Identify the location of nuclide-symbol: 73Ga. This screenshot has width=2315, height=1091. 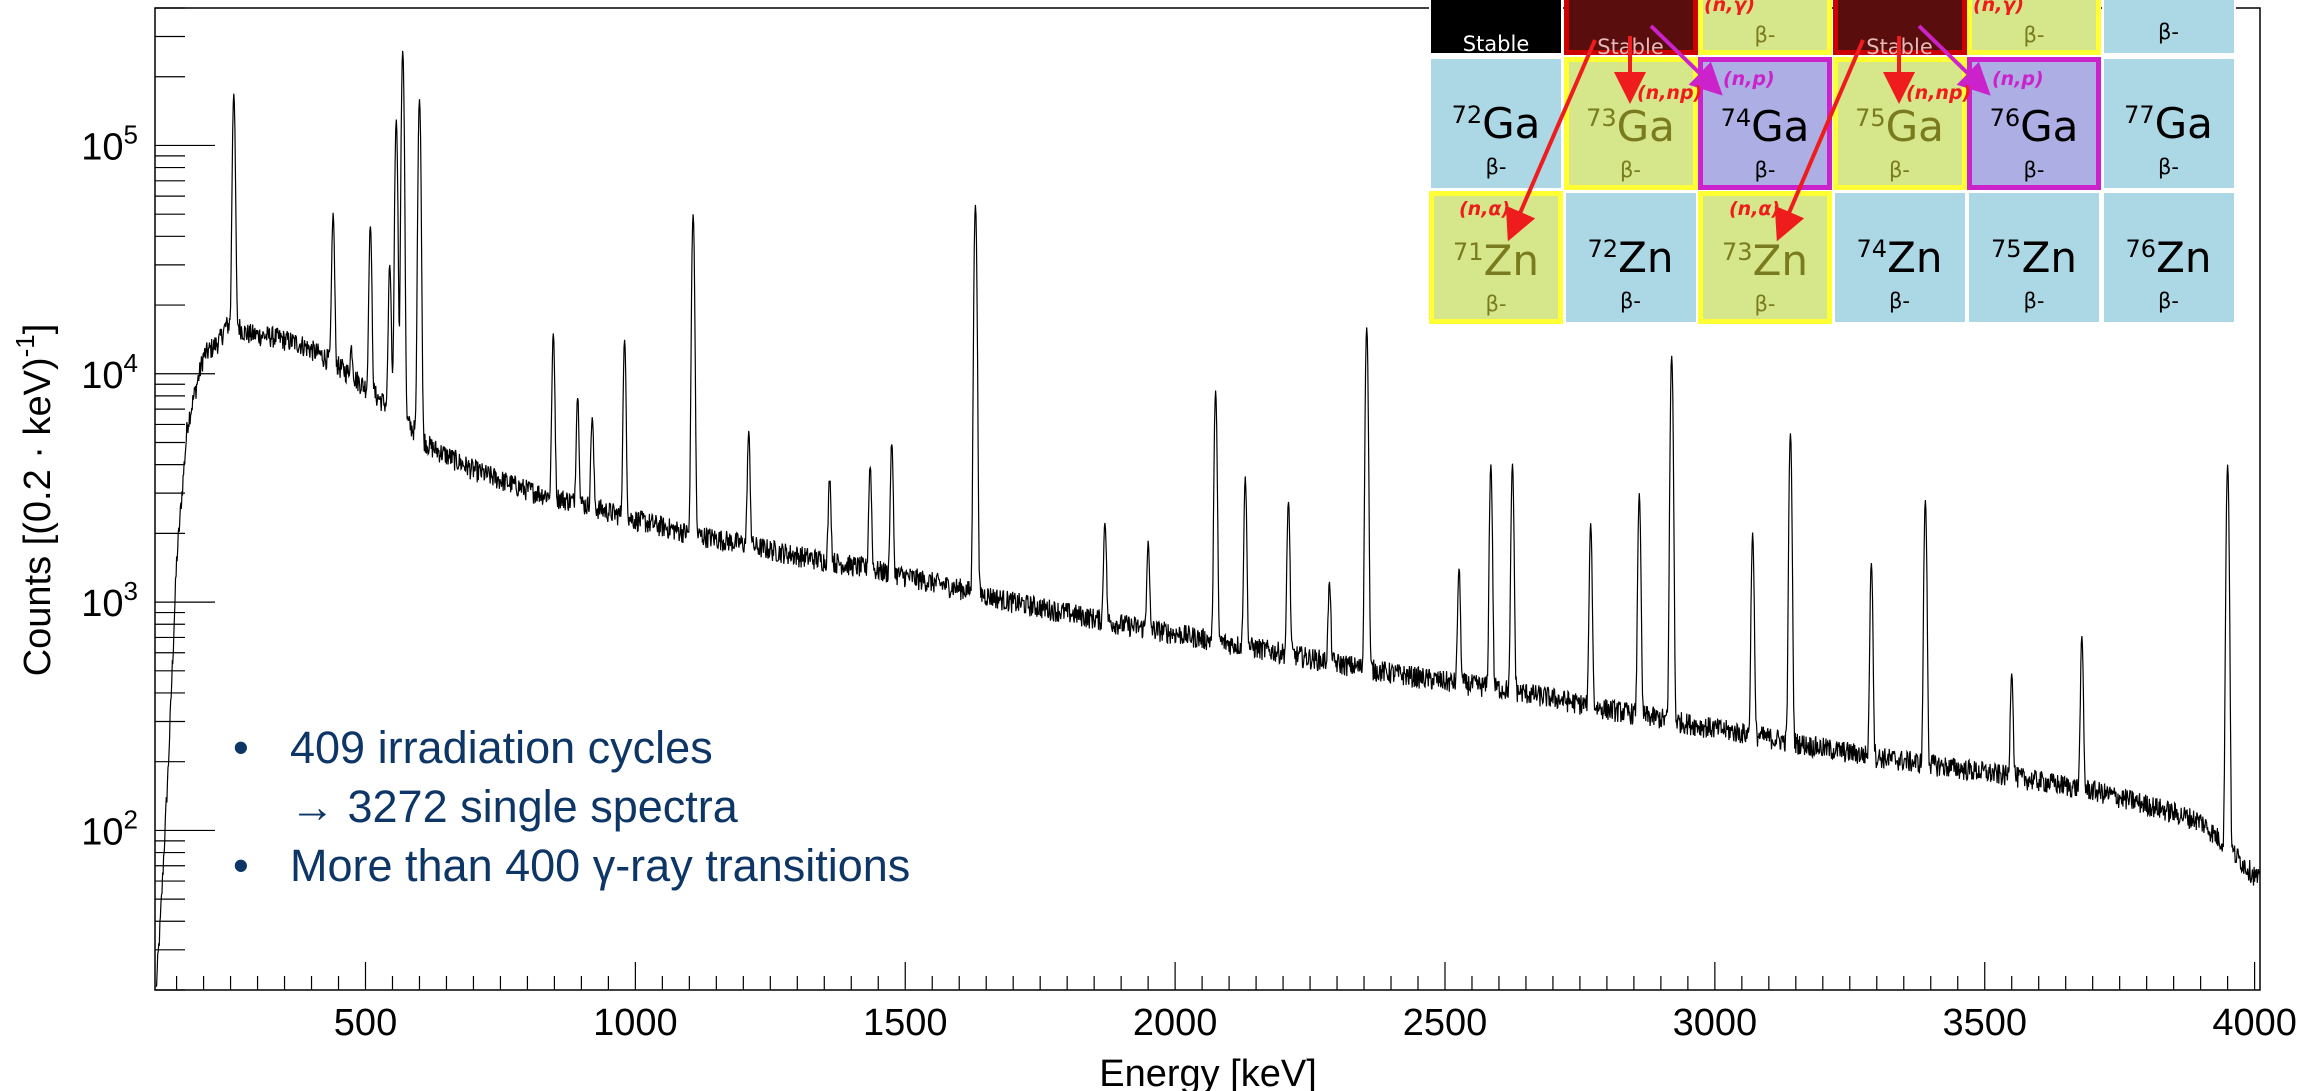
(1630, 126).